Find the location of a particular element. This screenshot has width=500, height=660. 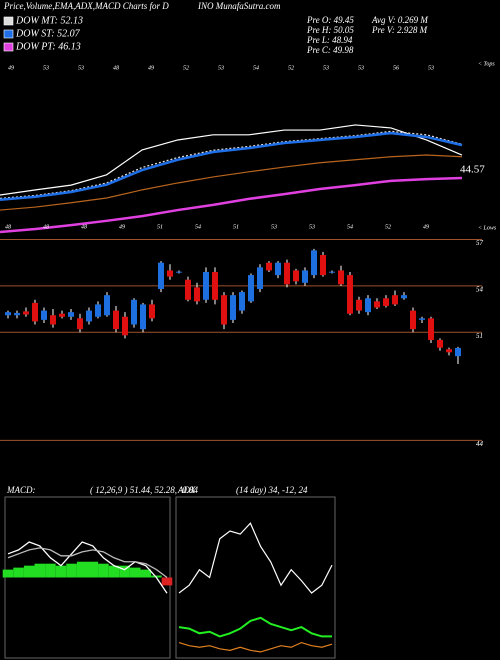

panel-params: (14 day) 34, -12, 24 is located at coordinates (272, 490).